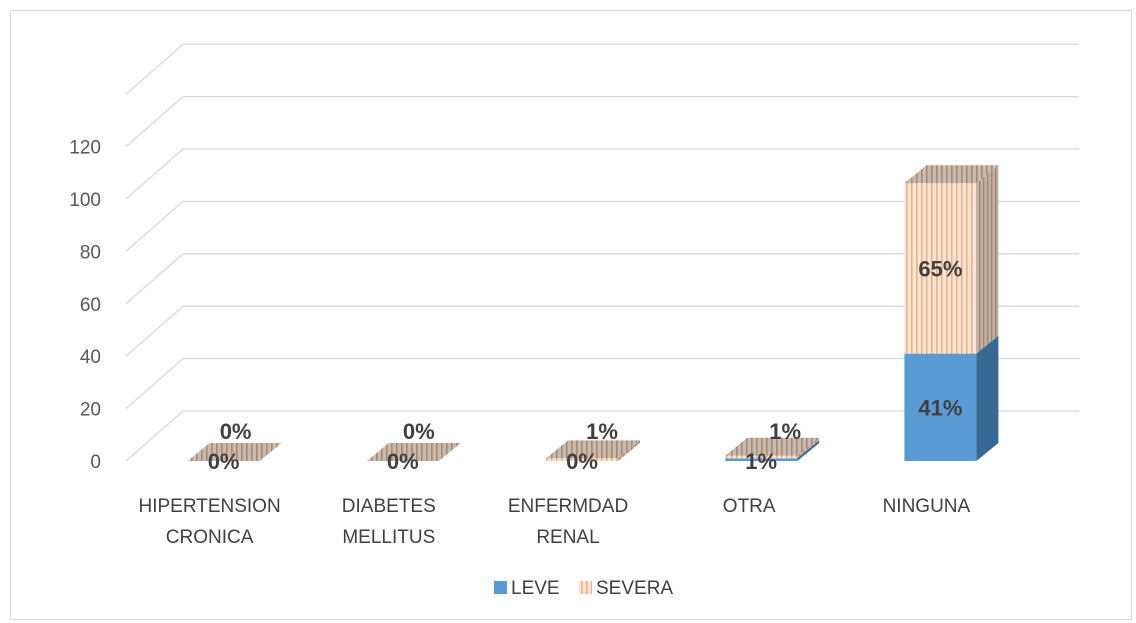 This screenshot has width=1136, height=623. Describe the element at coordinates (388, 537) in the screenshot. I see `category-label: MELLITUS` at that location.